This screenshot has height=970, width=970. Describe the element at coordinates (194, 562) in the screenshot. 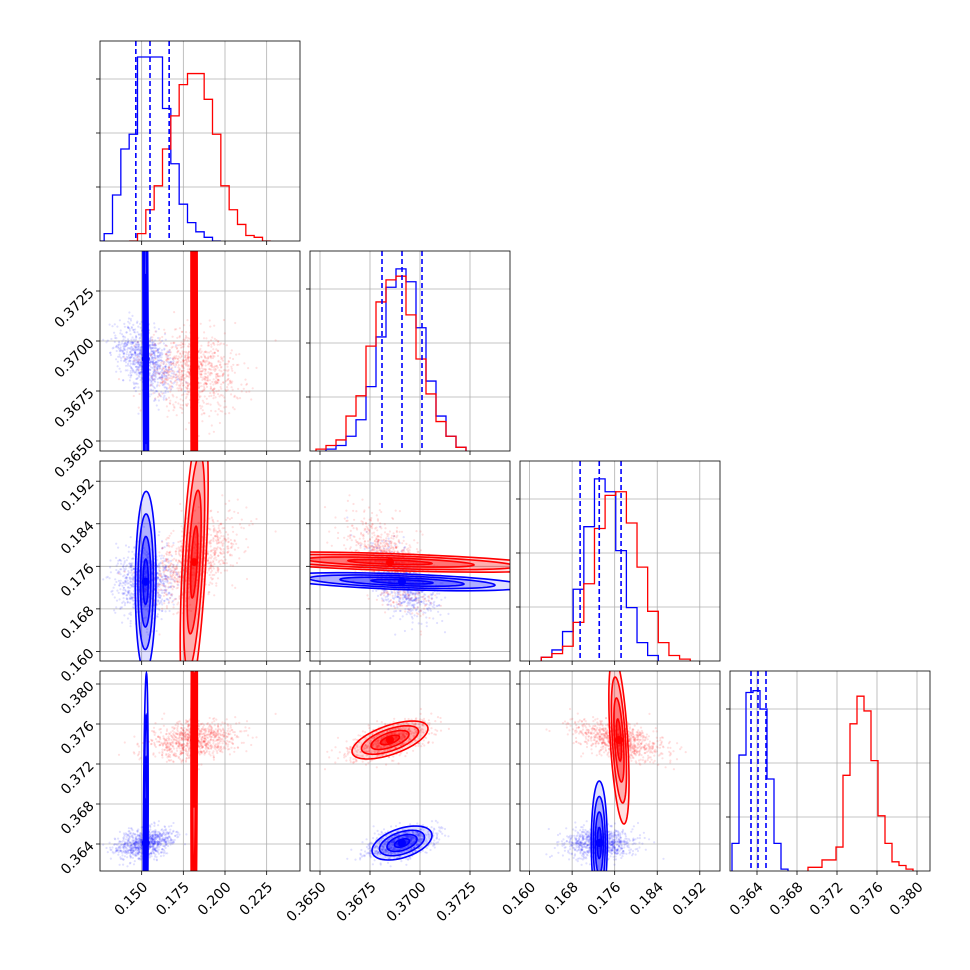

I see `density-peak` at that location.